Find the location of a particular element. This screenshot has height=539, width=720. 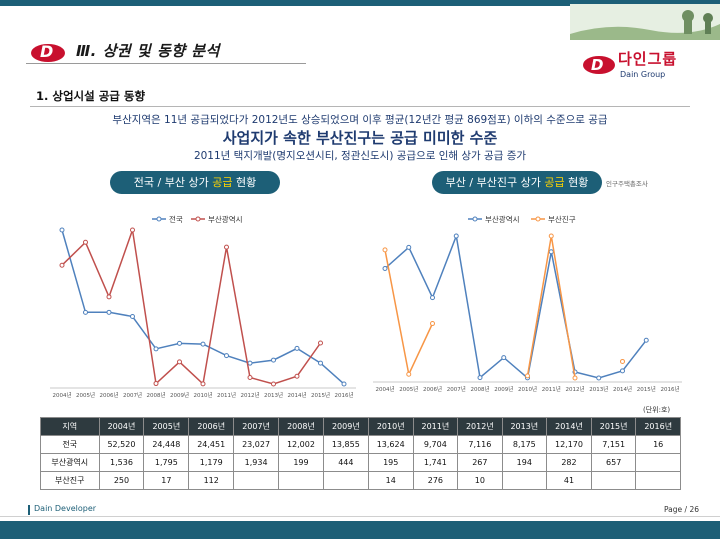

chart-1-series-line is located at coordinates (203, 307).